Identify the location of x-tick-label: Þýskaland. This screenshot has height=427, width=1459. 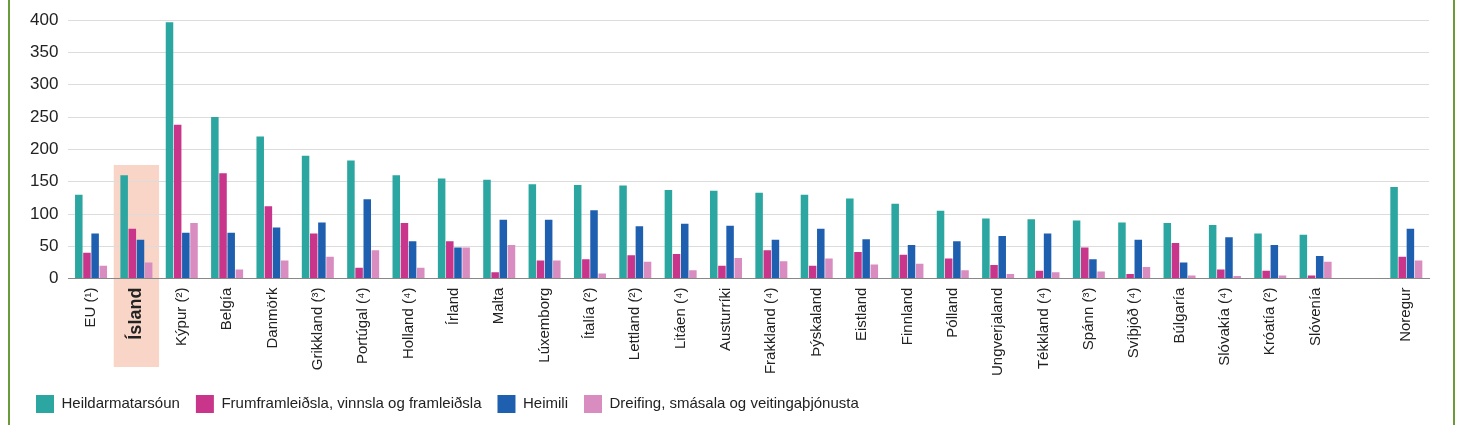
(815, 322).